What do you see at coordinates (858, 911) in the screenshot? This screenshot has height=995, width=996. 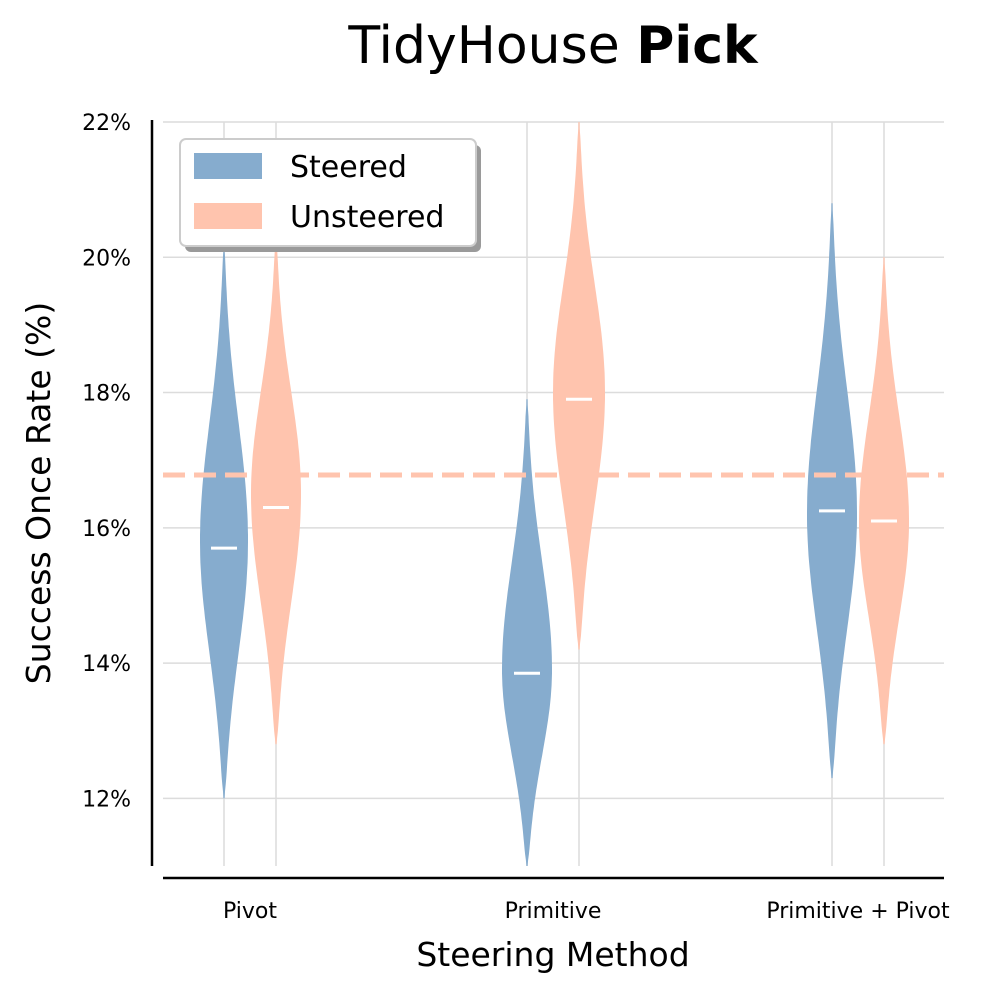 I see `x-tick-label-2: Primitive + Pivot` at bounding box center [858, 911].